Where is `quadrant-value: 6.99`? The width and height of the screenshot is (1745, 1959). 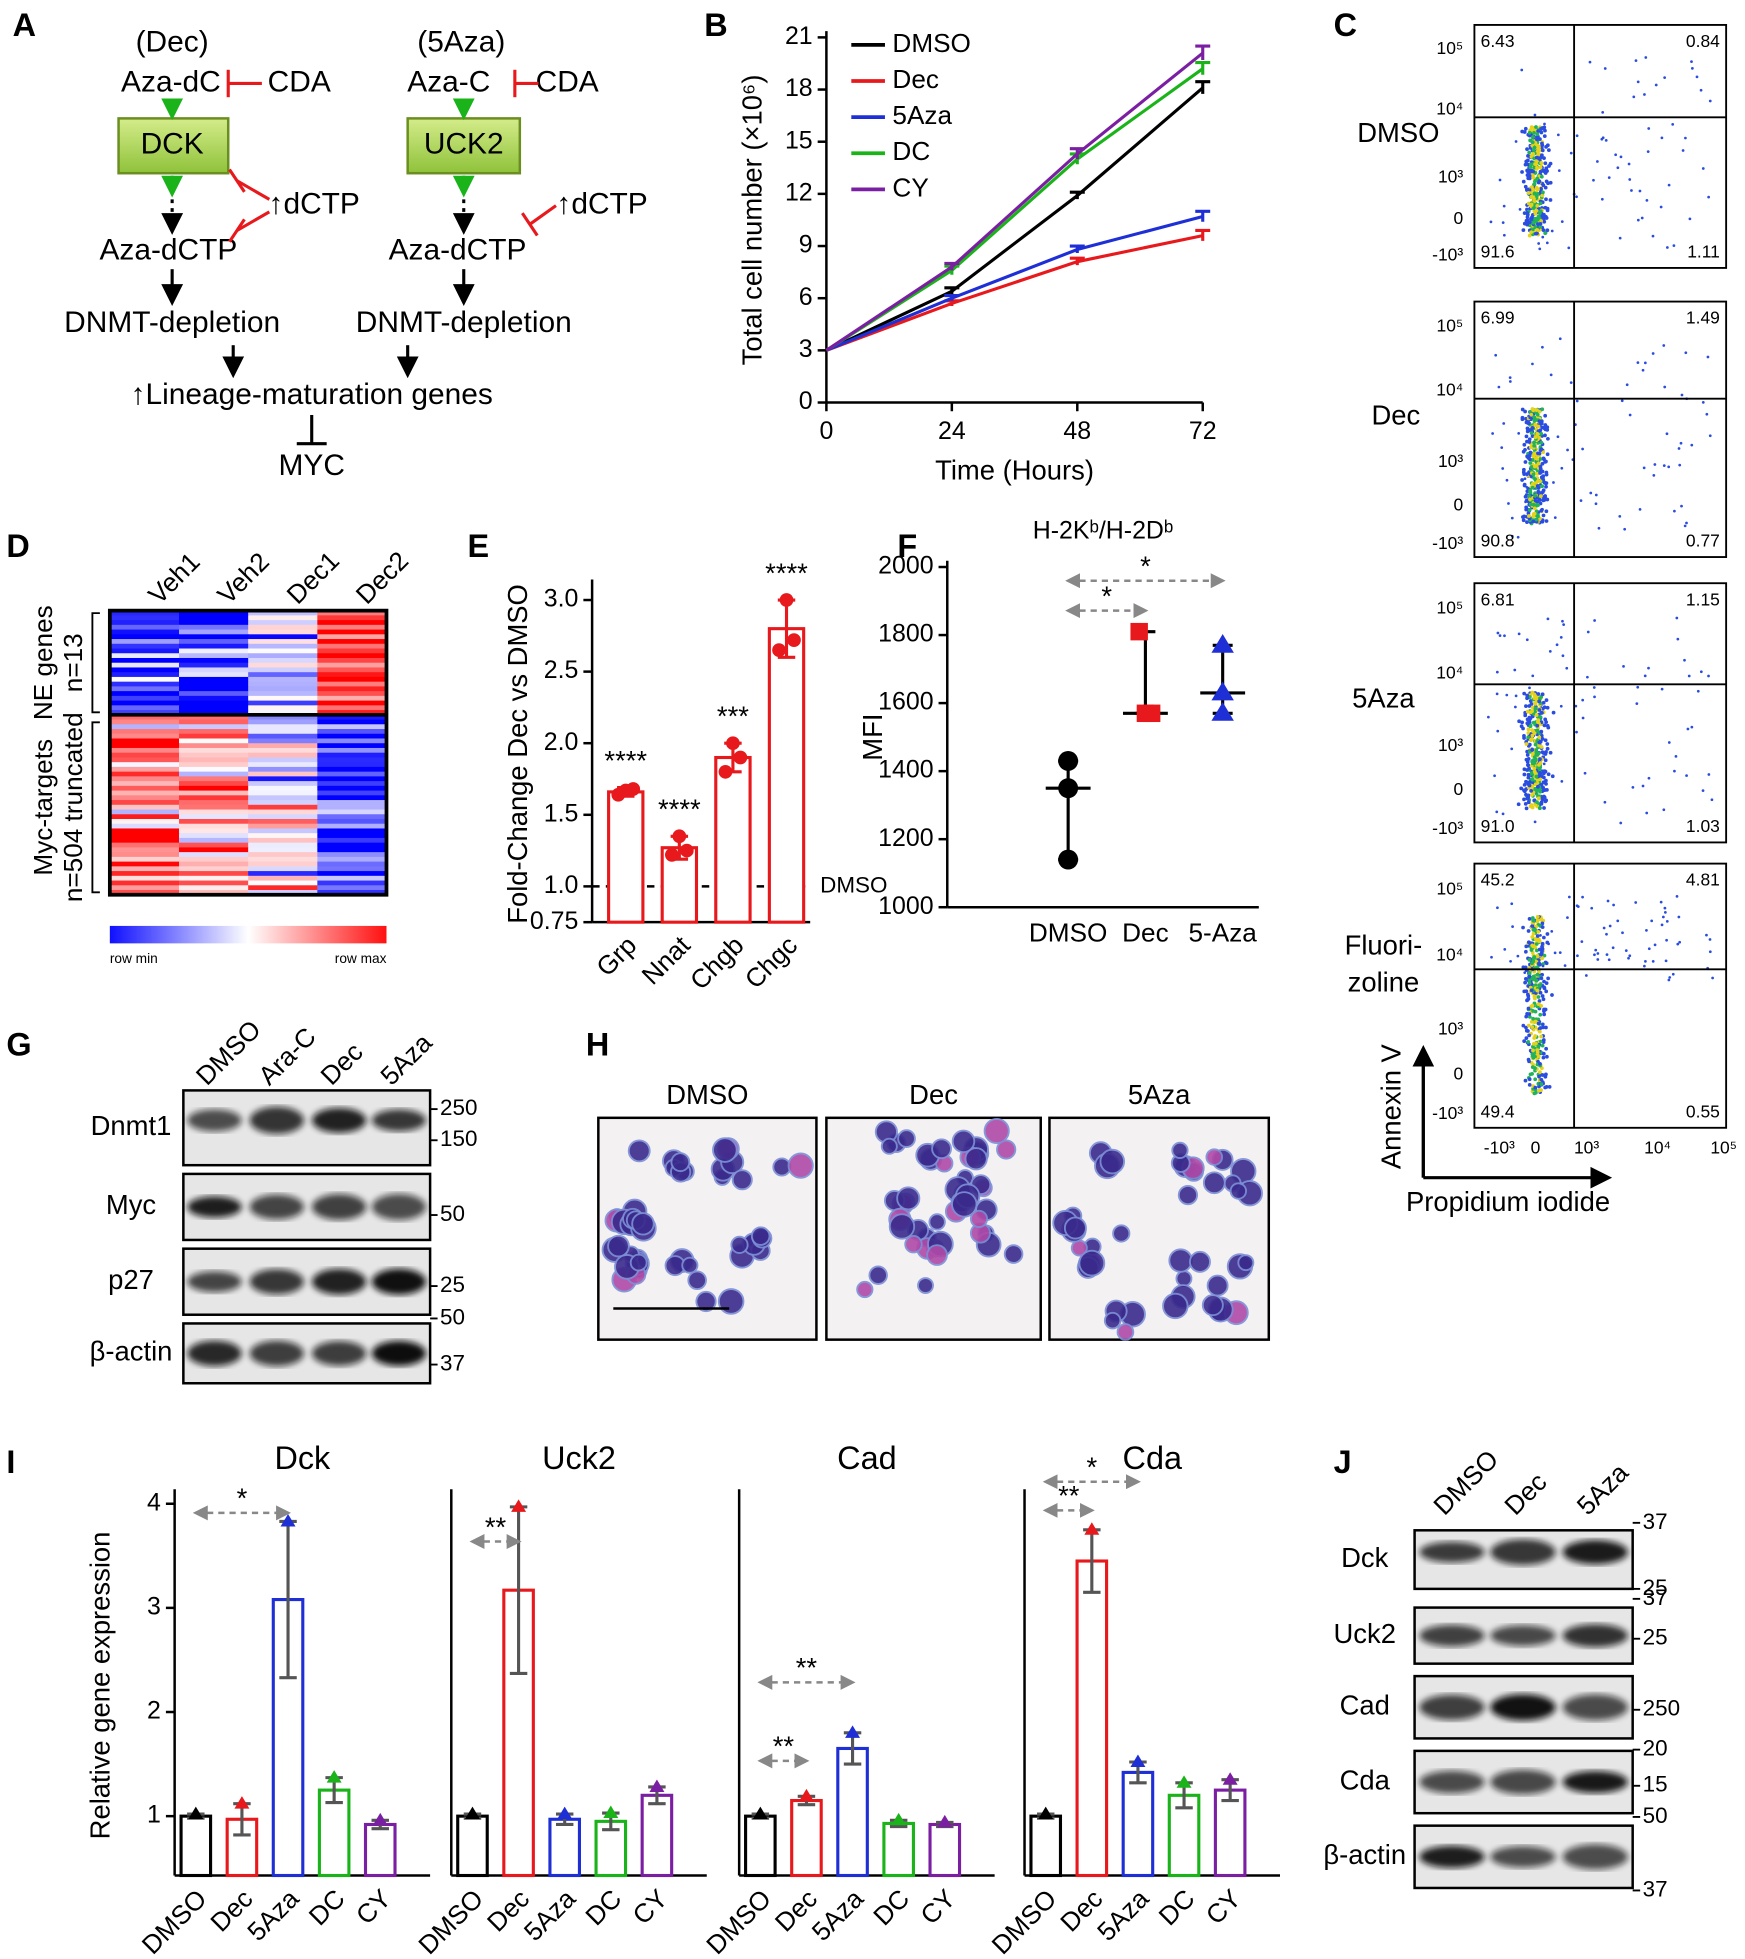 quadrant-value: 6.99 is located at coordinates (1498, 318).